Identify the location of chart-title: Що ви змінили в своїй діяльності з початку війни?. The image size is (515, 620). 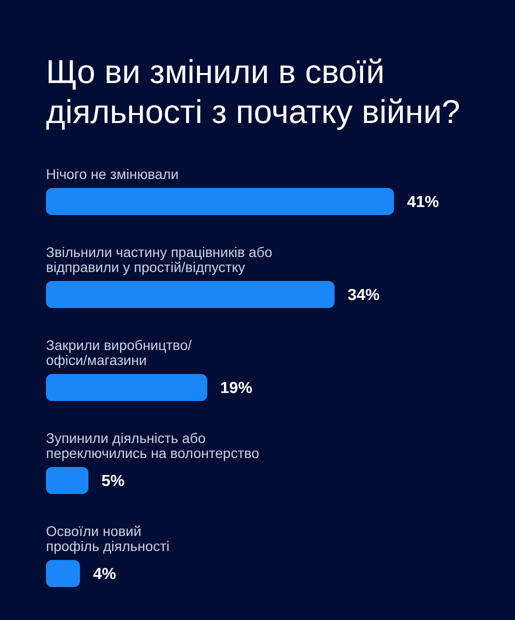
(254, 92).